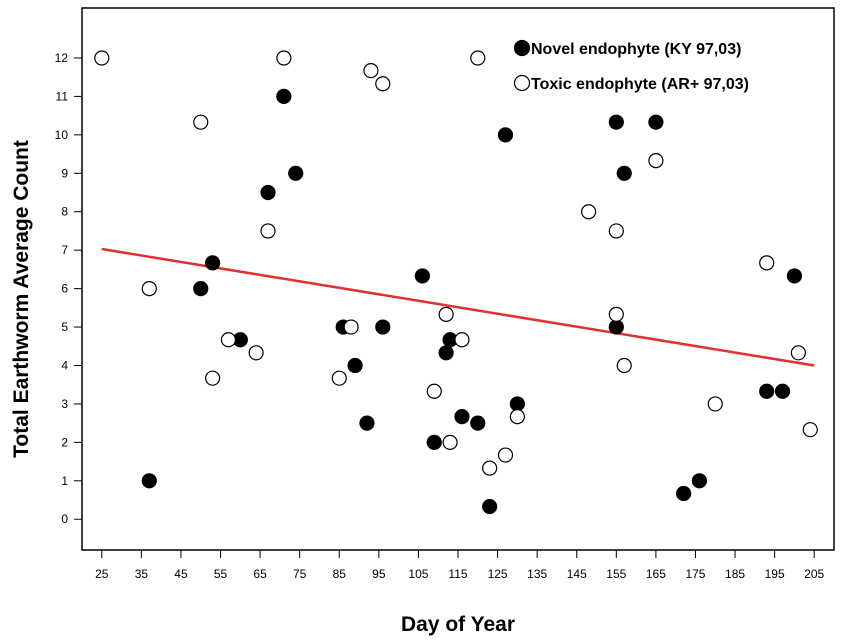 This screenshot has height=641, width=844. I want to click on y-tick-label: 9, so click(64, 173).